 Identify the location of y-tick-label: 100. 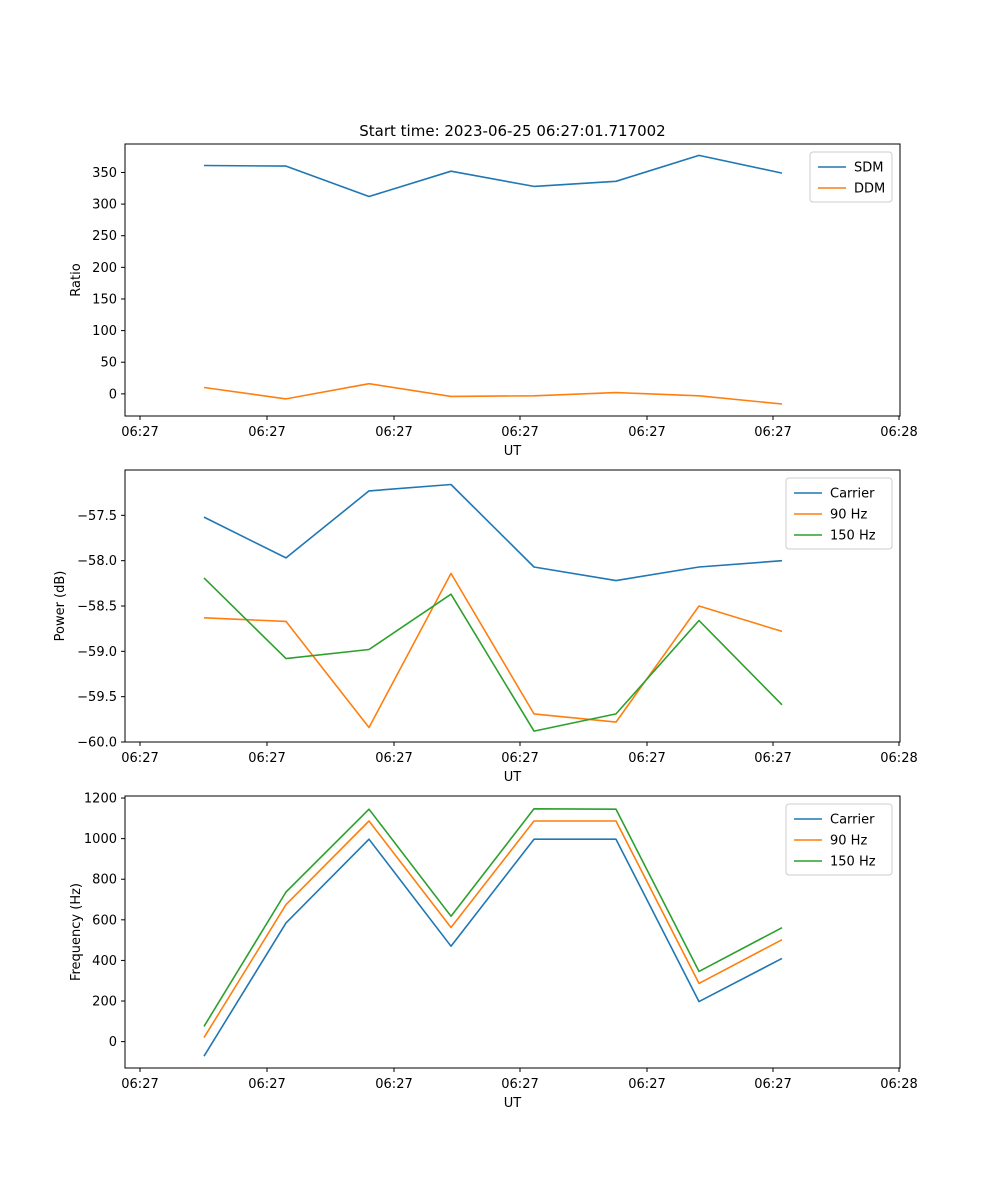
(104, 331).